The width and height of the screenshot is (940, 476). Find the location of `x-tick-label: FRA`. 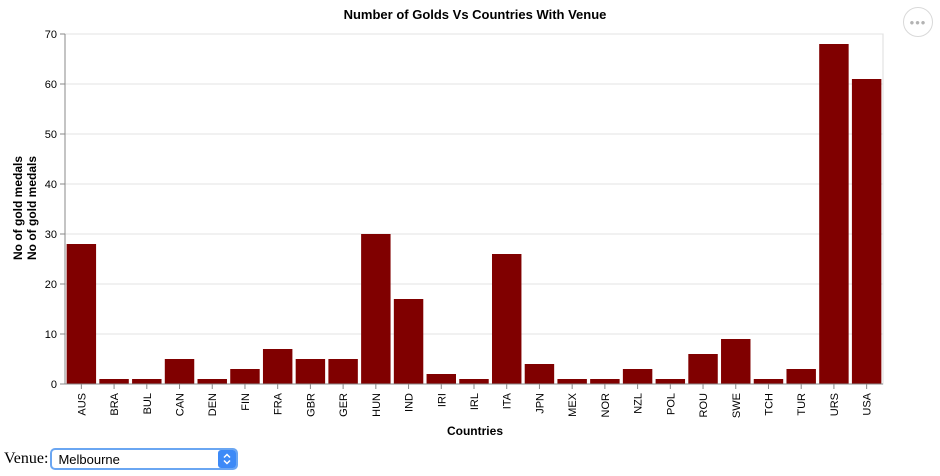

x-tick-label: FRA is located at coordinates (279, 403).